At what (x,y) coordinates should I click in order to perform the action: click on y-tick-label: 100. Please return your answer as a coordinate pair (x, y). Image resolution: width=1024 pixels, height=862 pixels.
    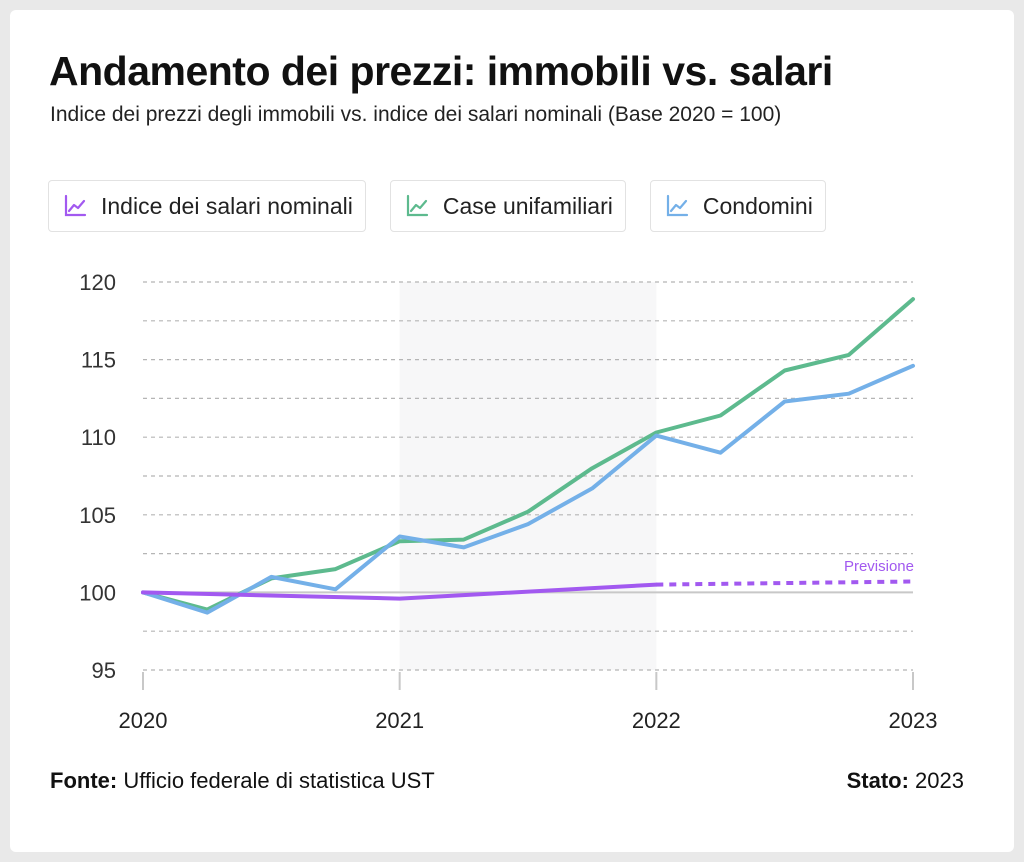
    Looking at the image, I should click on (97, 592).